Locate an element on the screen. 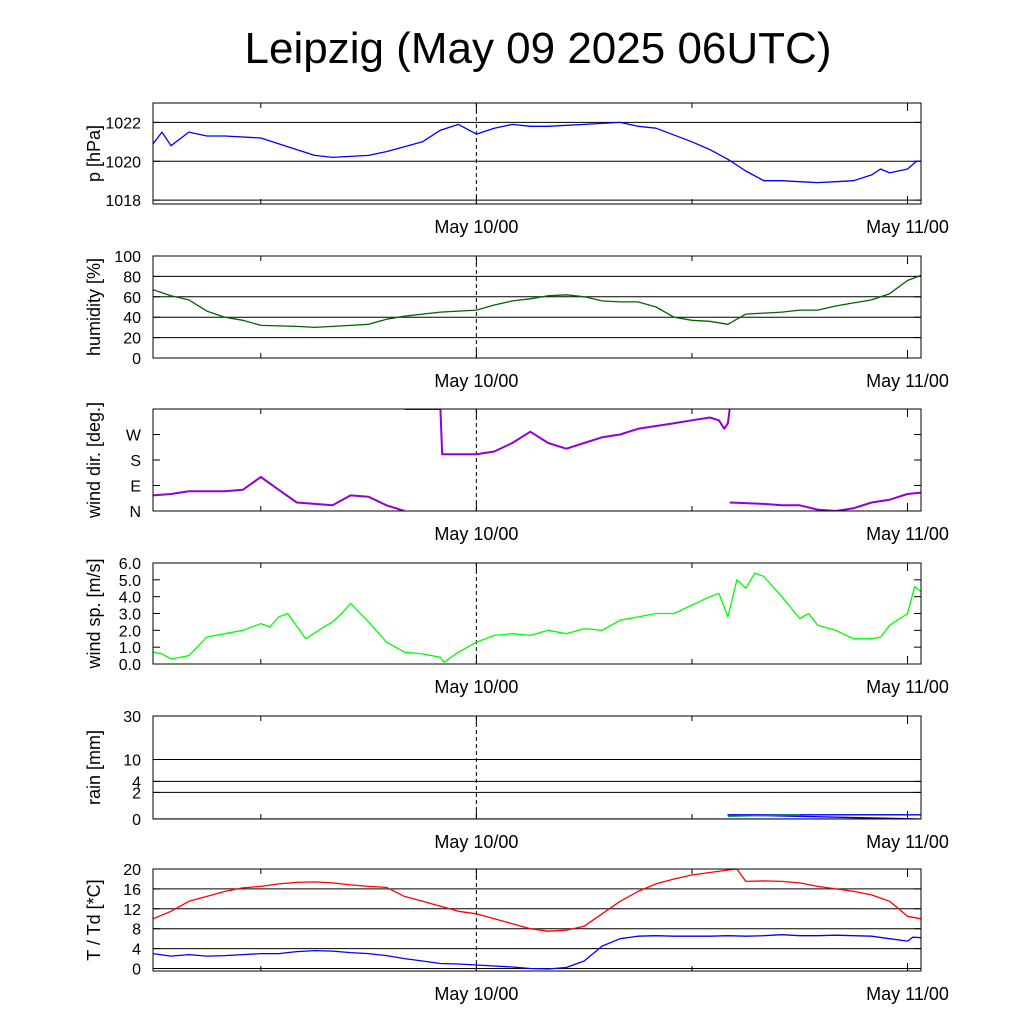 Image resolution: width=1024 pixels, height=1024 pixels. series-wind_dir is located at coordinates (537, 460).